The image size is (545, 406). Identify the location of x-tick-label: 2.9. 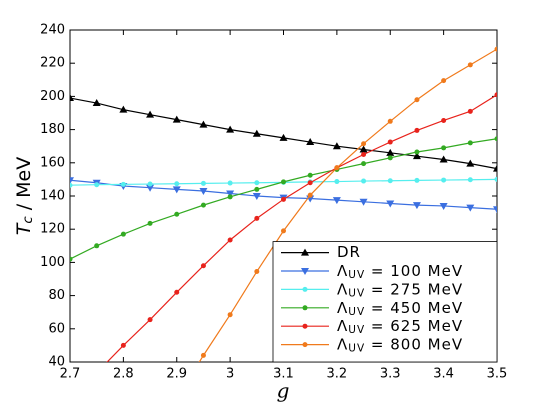
(176, 374).